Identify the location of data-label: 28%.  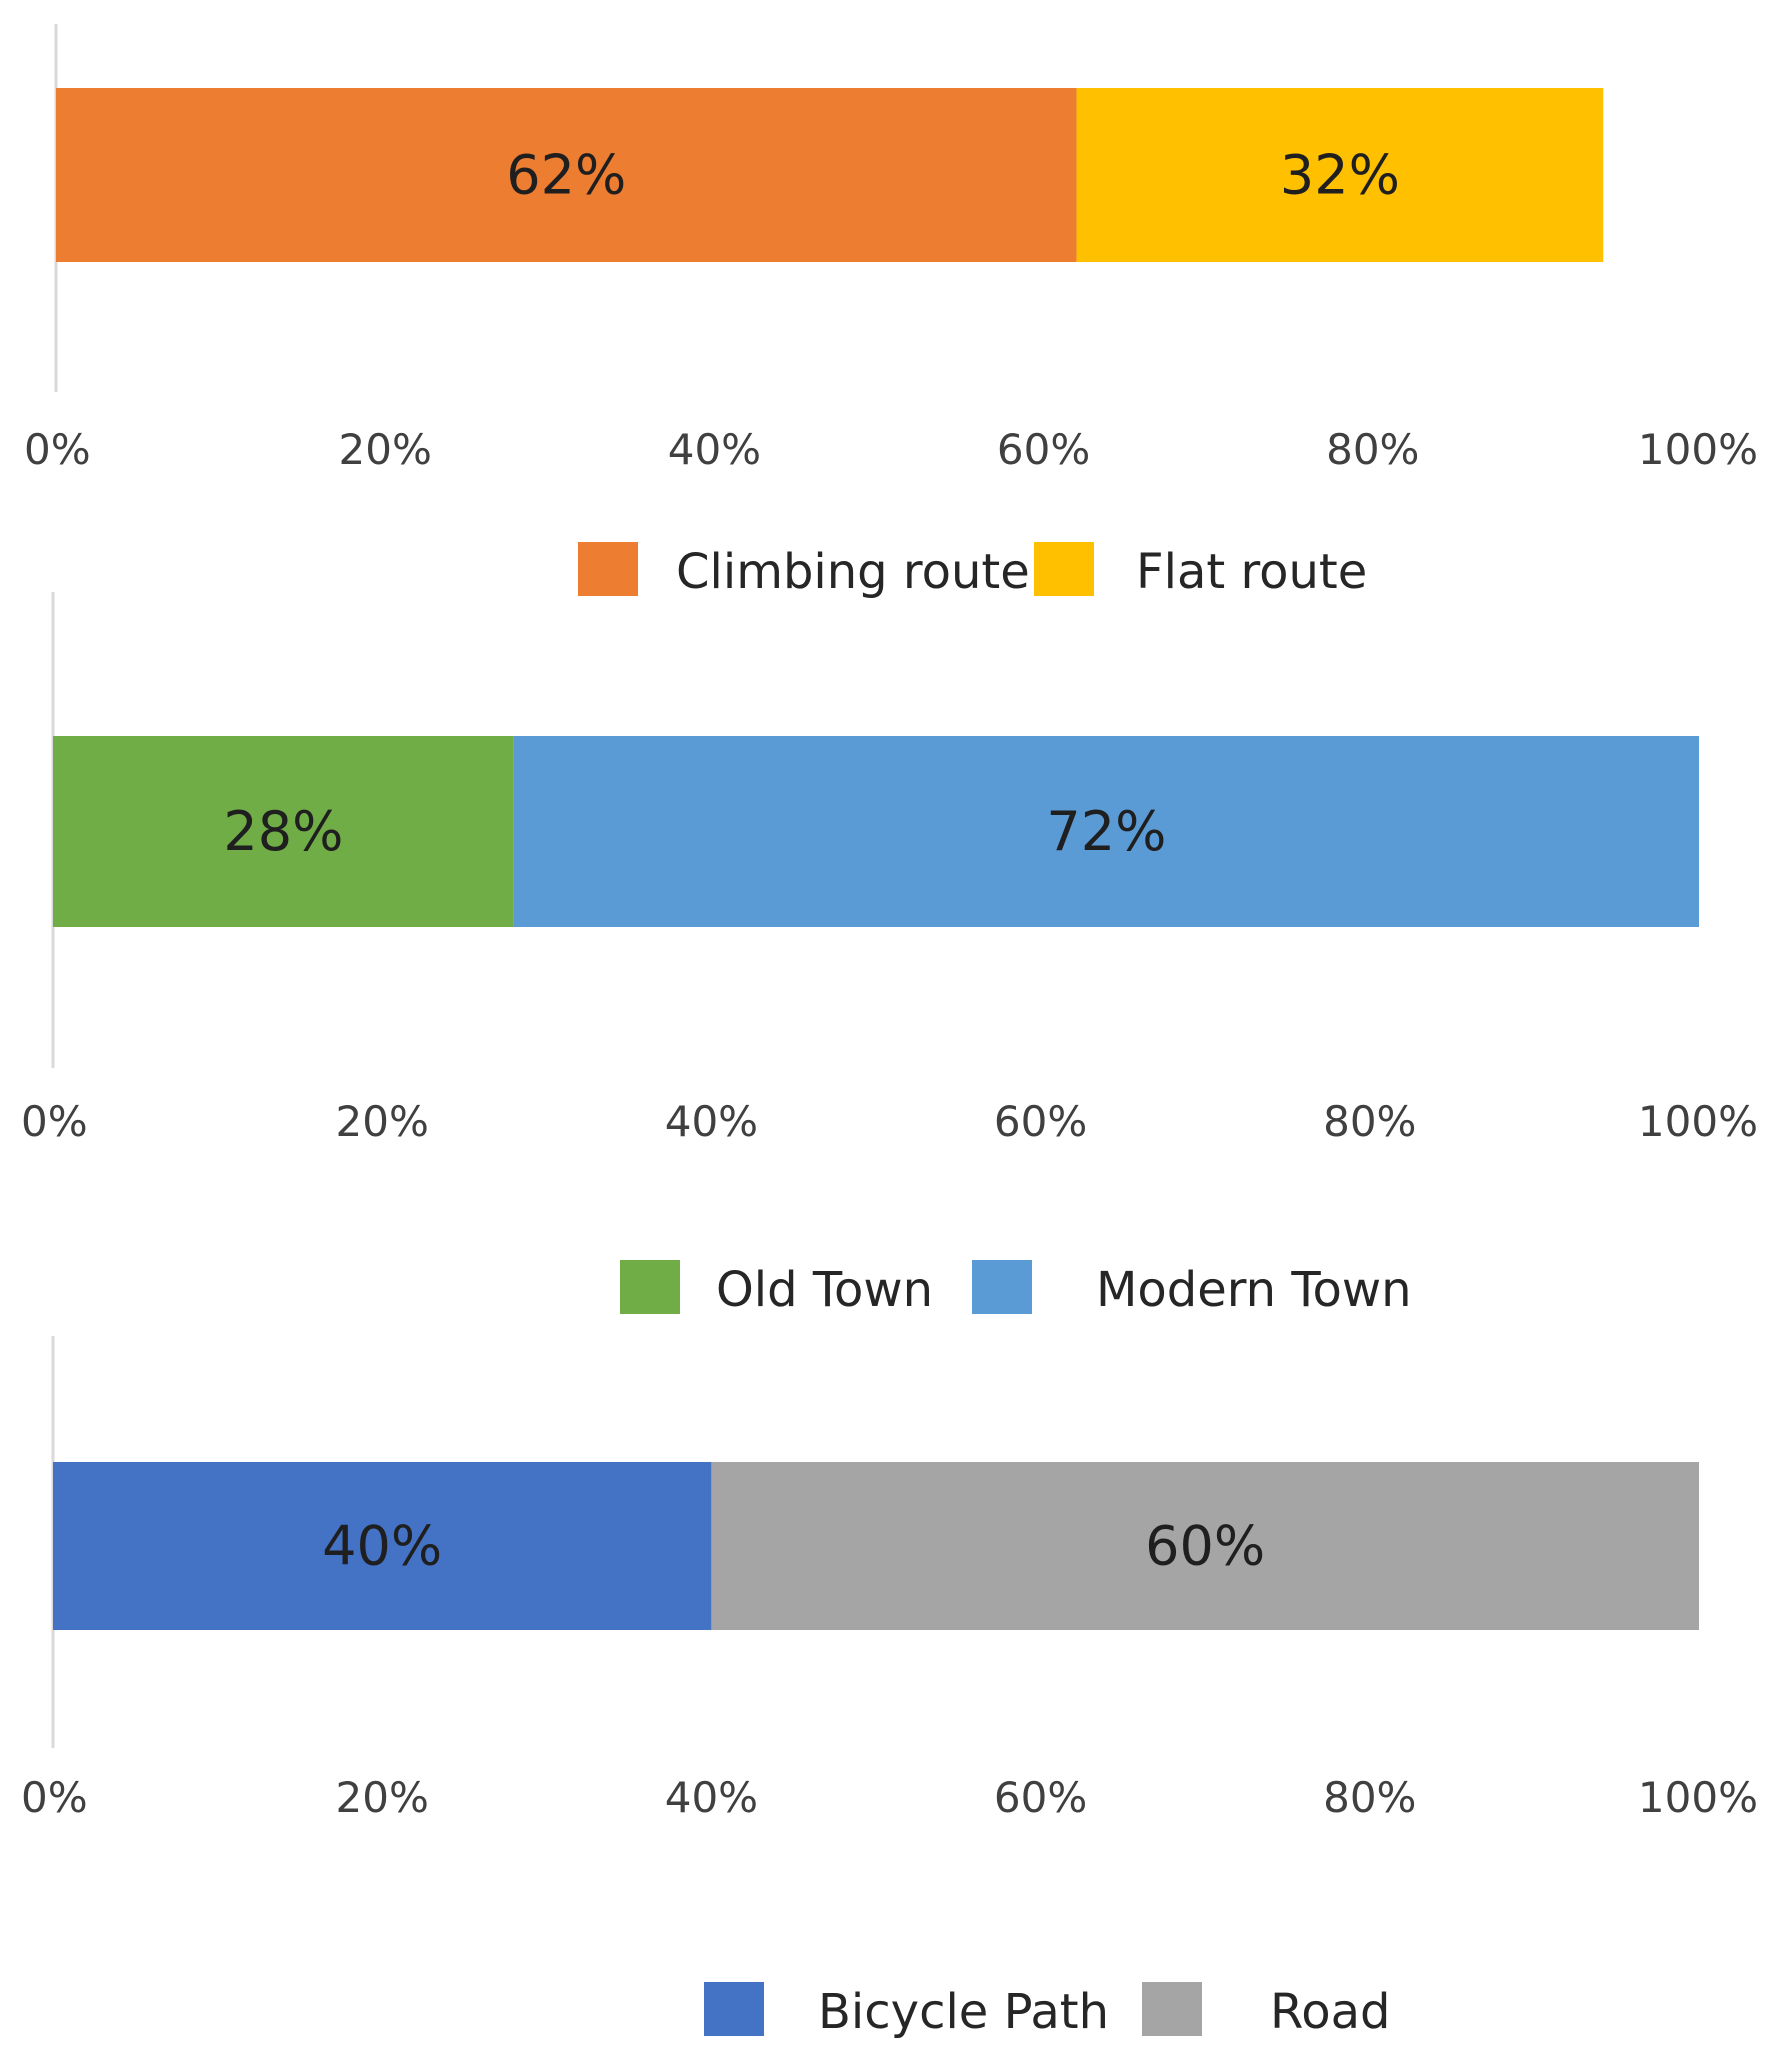
(283, 831).